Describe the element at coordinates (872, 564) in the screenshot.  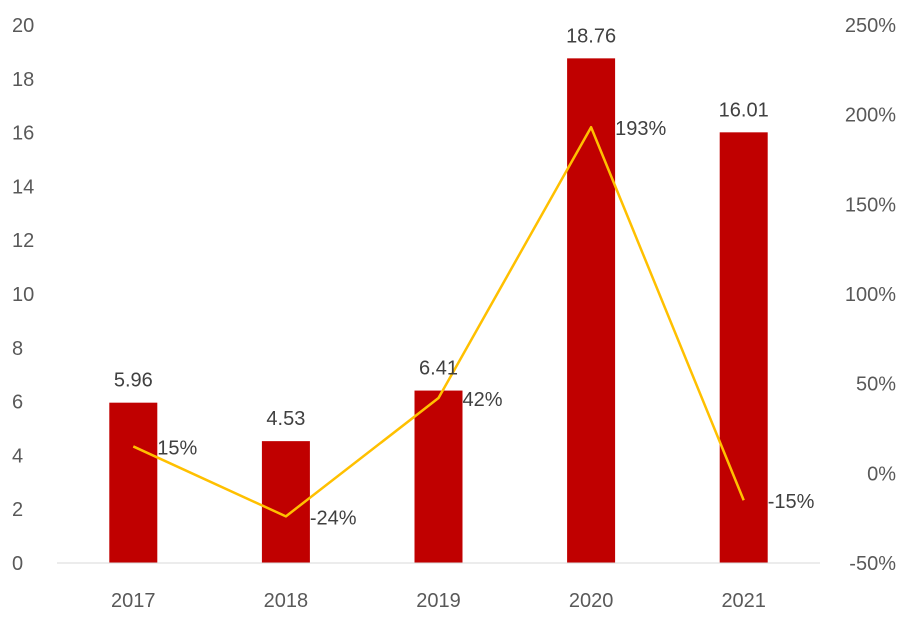
I see `y-right-tick-label: -50%` at that location.